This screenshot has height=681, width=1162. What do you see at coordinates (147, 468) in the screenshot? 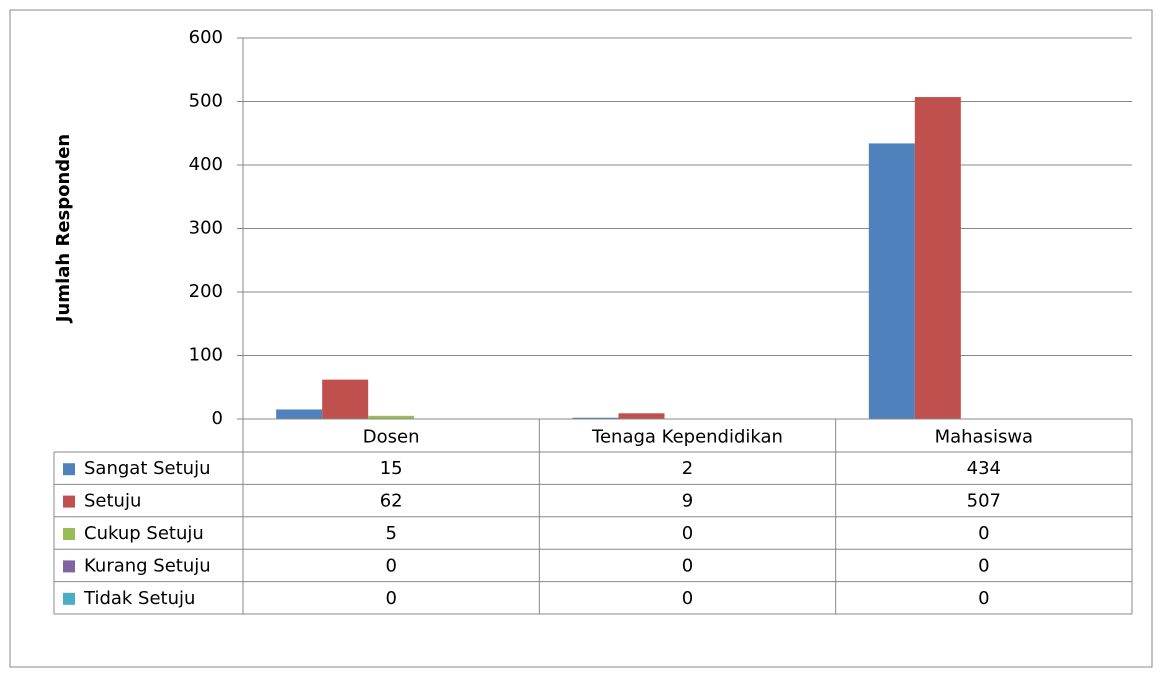
I see `legend-label: Sangat Setuju` at bounding box center [147, 468].